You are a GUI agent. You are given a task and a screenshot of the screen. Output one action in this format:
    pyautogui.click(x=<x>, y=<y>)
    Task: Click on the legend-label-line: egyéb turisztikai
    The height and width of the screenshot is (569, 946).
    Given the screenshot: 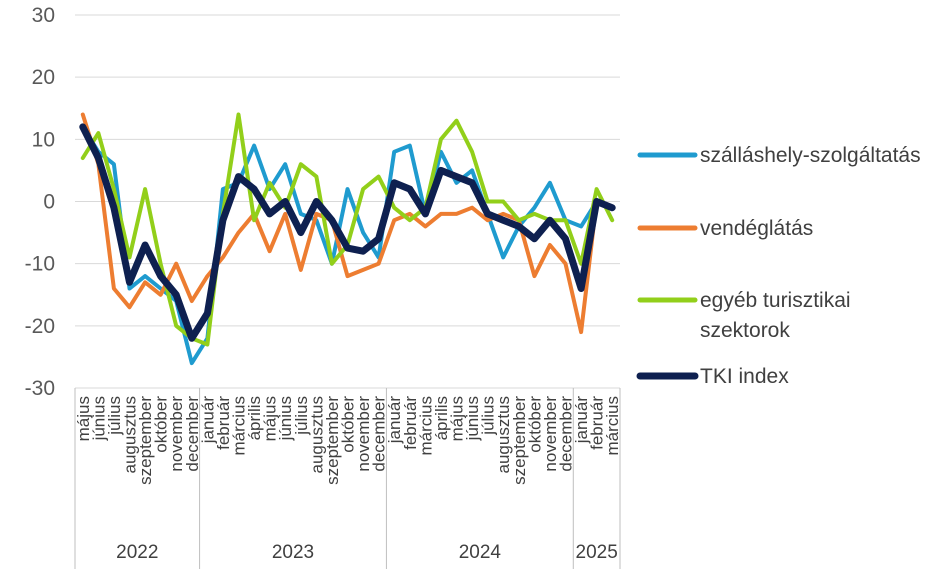 What is the action you would take?
    pyautogui.click(x=775, y=300)
    